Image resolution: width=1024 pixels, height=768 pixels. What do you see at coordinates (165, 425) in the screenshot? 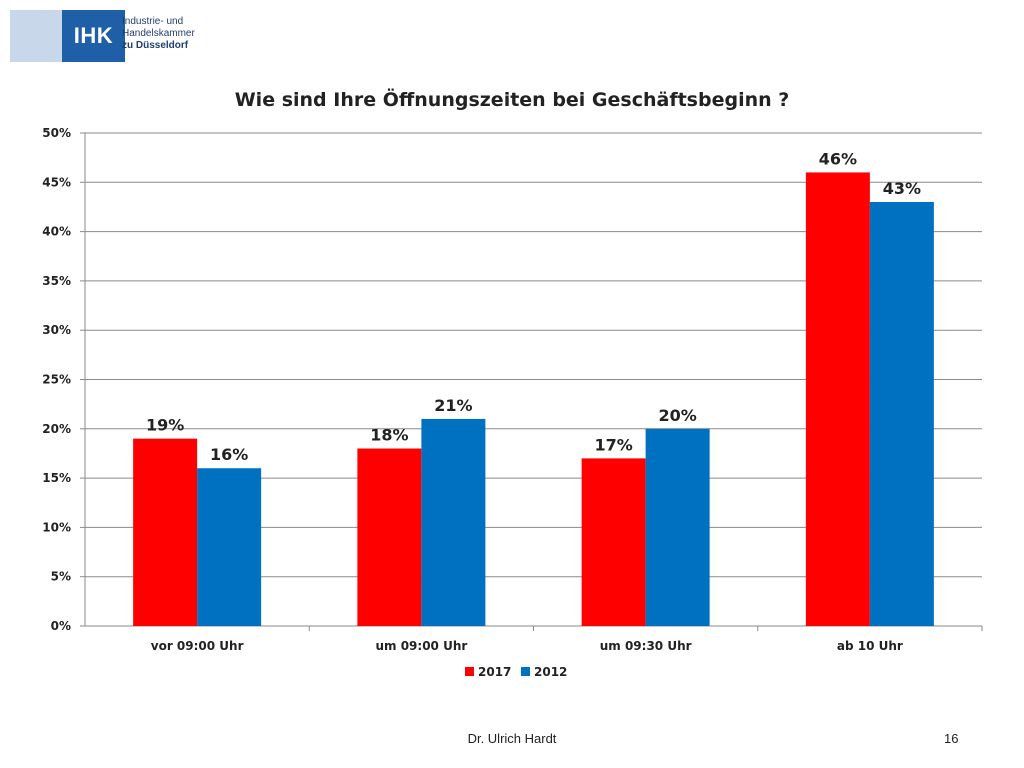
I see `data-label: 19%` at bounding box center [165, 425].